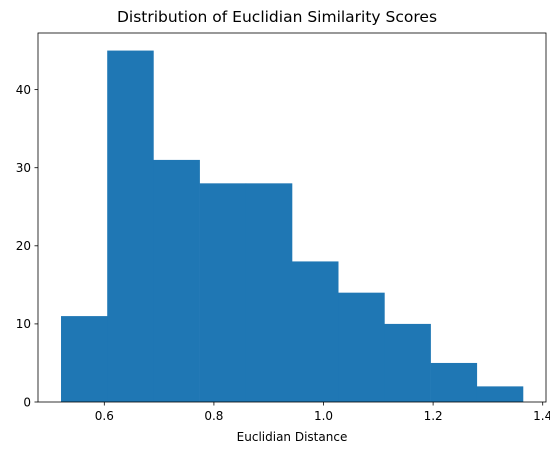  Describe the element at coordinates (292, 437) in the screenshot. I see `x-axis-label: Euclidian Distance` at that location.